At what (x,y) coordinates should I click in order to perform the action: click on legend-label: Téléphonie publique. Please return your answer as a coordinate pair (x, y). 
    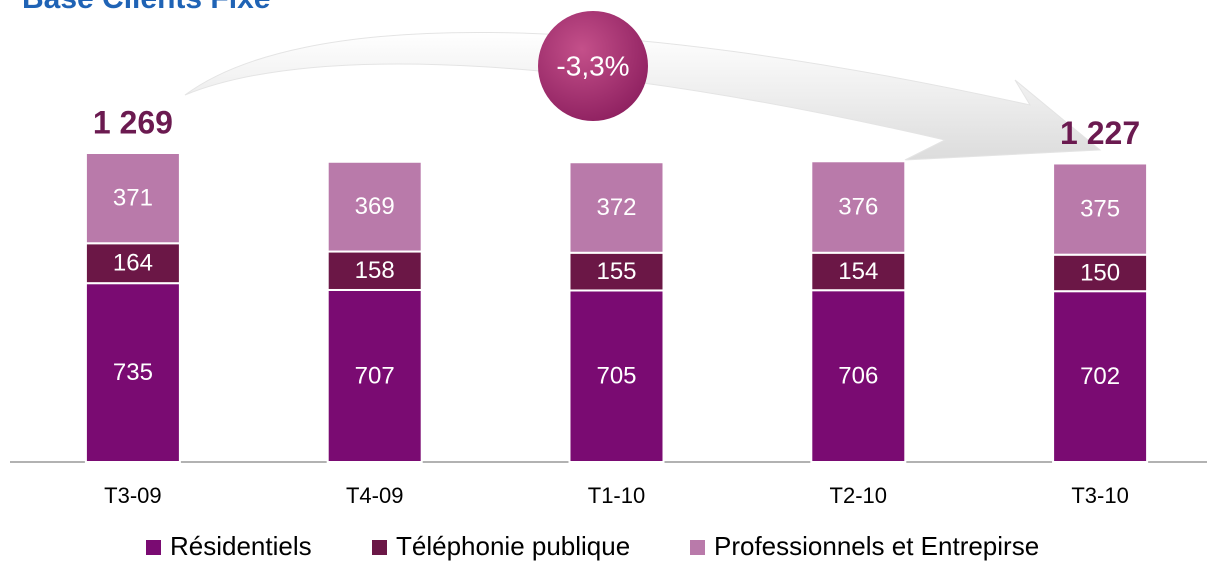
    Looking at the image, I should click on (513, 546).